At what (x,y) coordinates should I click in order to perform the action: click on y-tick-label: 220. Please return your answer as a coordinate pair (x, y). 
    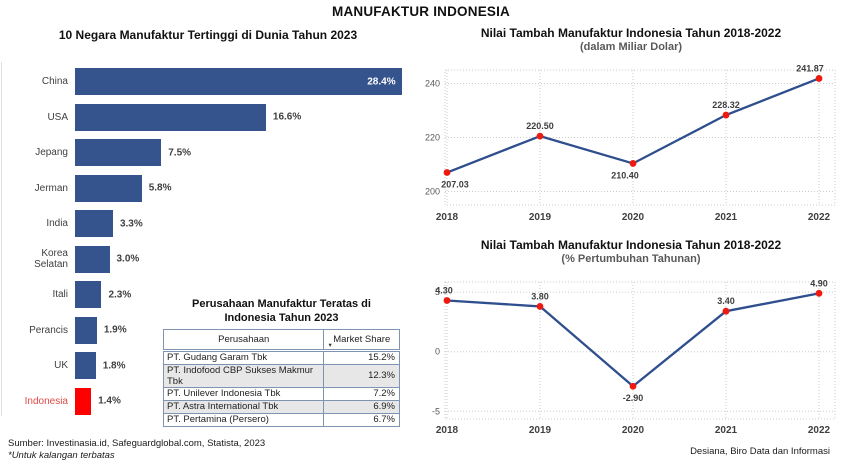
    Looking at the image, I should click on (432, 138).